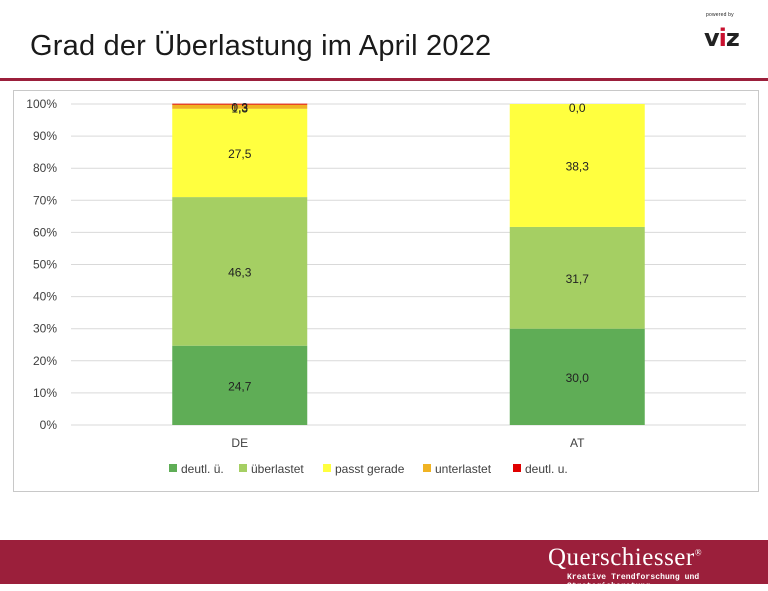  What do you see at coordinates (49, 425) in the screenshot?
I see `y-tick-label: 0%` at bounding box center [49, 425].